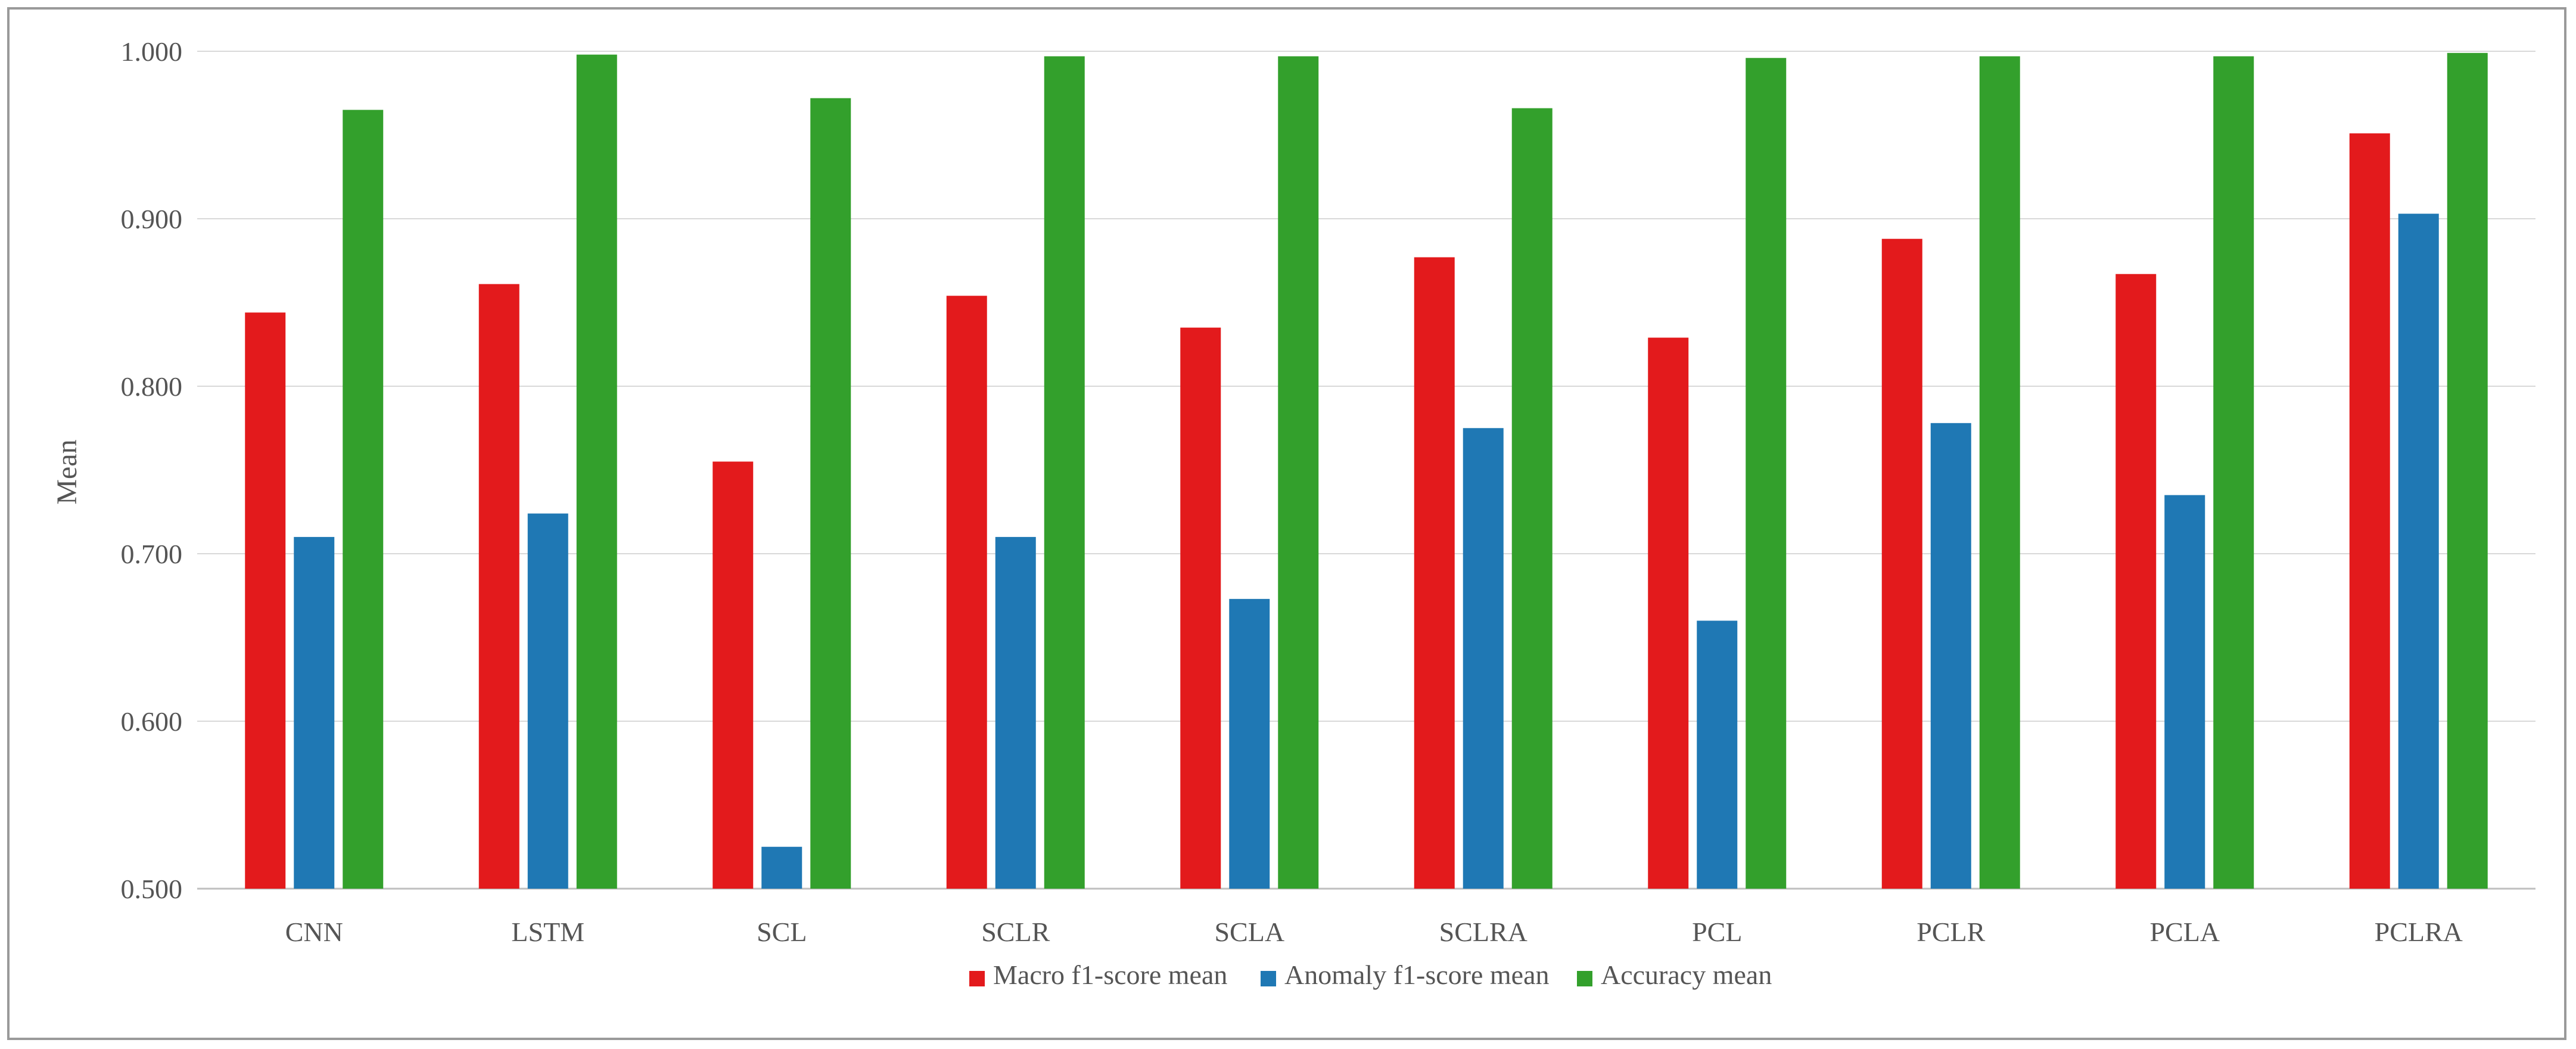 The height and width of the screenshot is (1049, 2576). I want to click on y-axis-title: Mean, so click(67, 471).